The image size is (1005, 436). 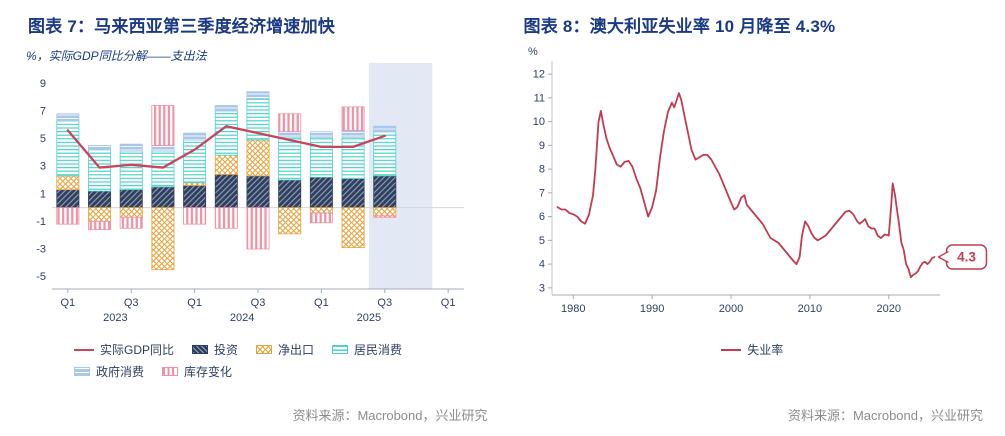 What do you see at coordinates (84, 349) in the screenshot?
I see `gdp_line-swatch-icon` at bounding box center [84, 349].